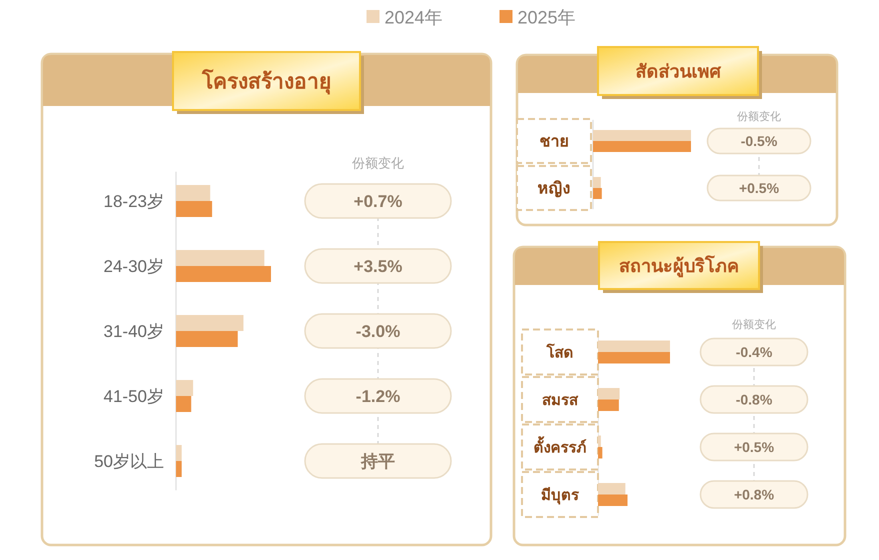 Image resolution: width=879 pixels, height=560 pixels. What do you see at coordinates (129, 461) in the screenshot?
I see `y-tick-label: 50岁以上` at bounding box center [129, 461].